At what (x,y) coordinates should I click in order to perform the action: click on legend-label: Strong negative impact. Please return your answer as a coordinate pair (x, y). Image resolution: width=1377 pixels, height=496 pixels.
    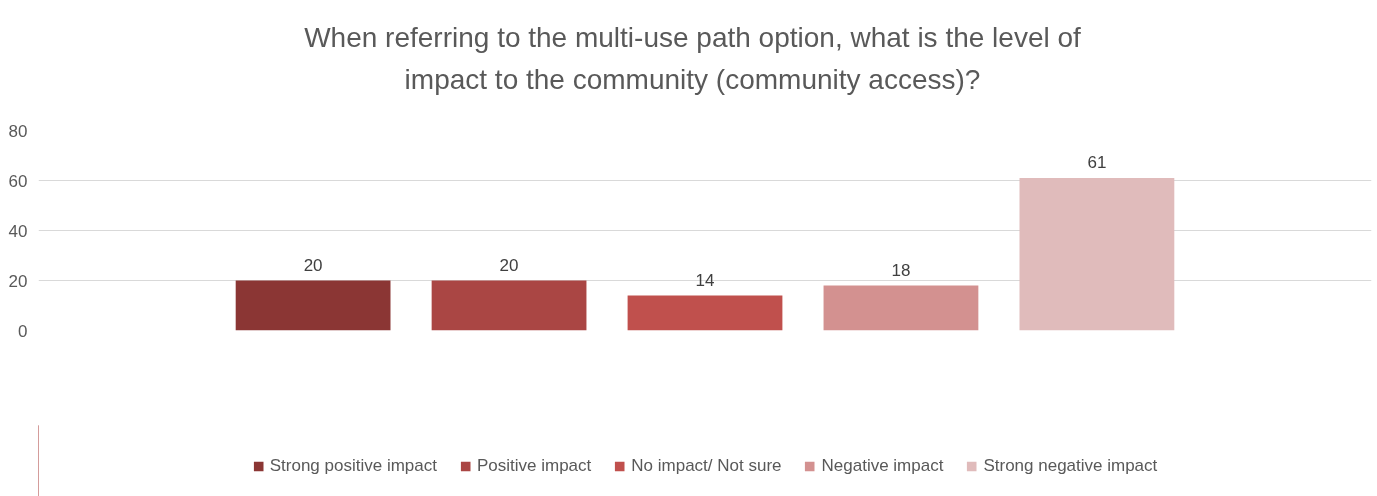
    Looking at the image, I should click on (1070, 466).